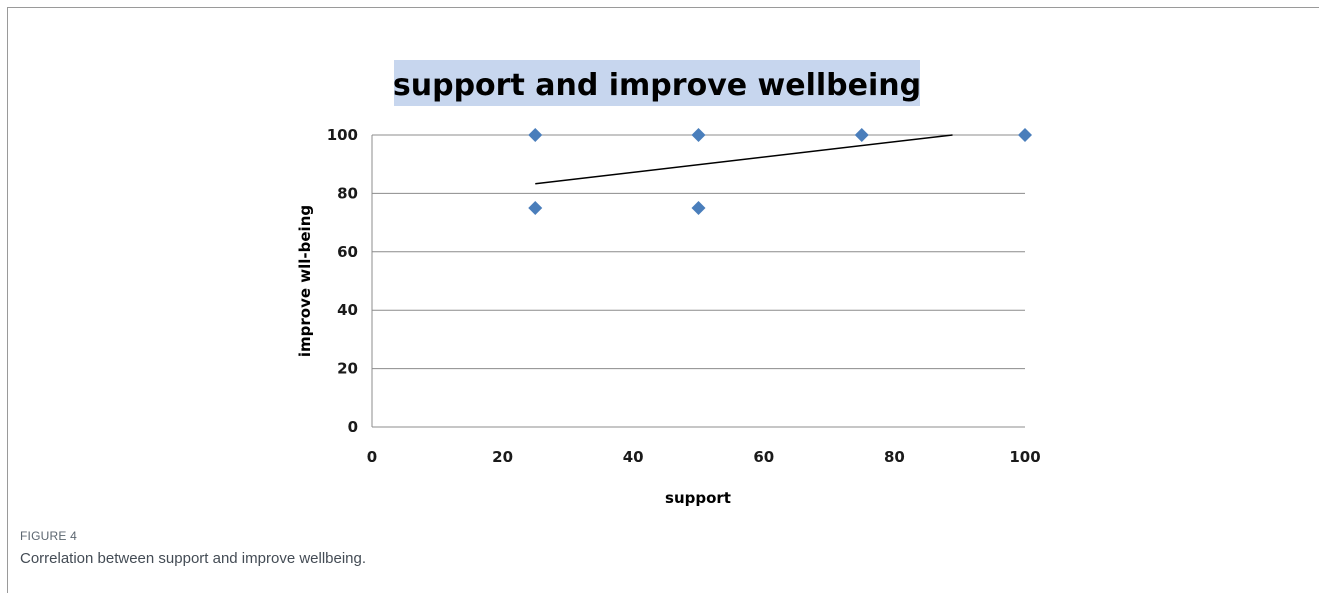  Describe the element at coordinates (704, 457) in the screenshot. I see `x-tick-labels: 0 20 40 60 80 100` at that location.